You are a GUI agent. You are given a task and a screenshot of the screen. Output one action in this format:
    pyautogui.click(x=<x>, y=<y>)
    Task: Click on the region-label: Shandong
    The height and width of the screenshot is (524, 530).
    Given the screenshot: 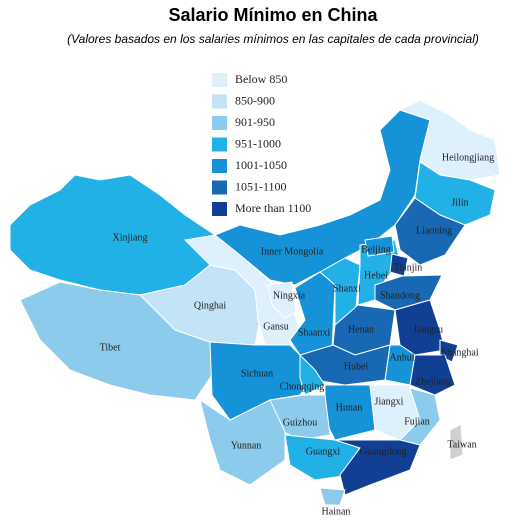 What is the action you would take?
    pyautogui.click(x=400, y=295)
    